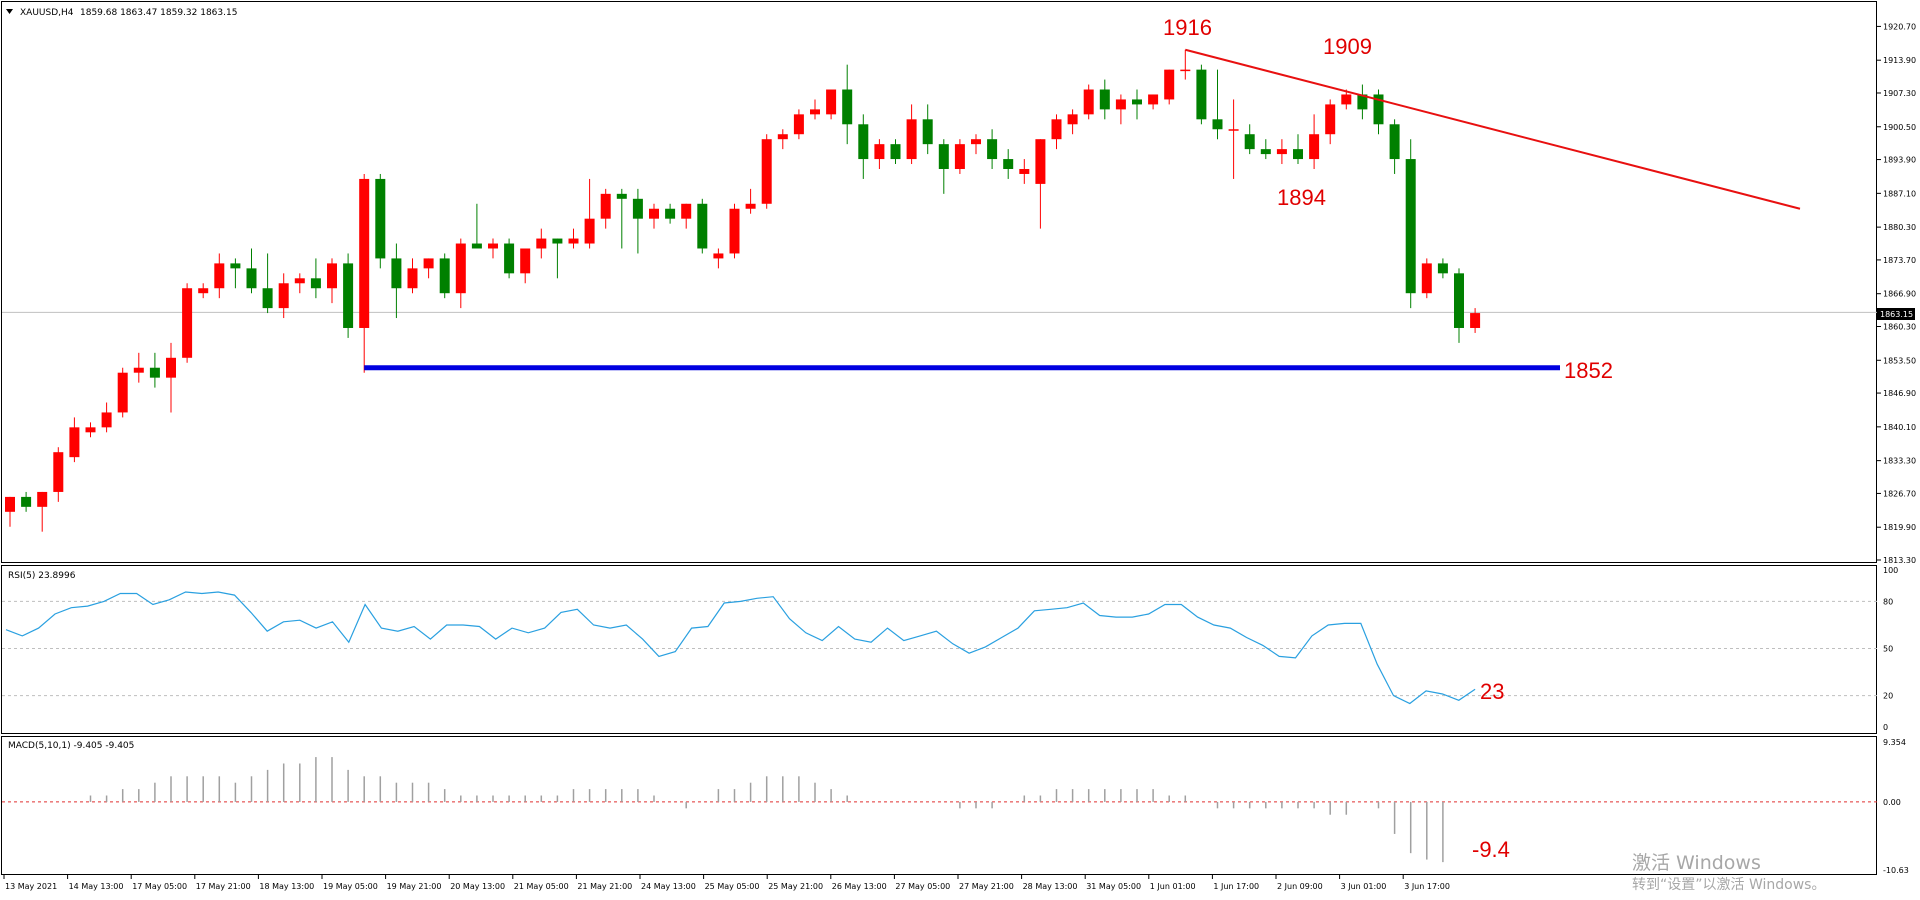 This screenshot has height=900, width=1920. What do you see at coordinates (159, 886) in the screenshot?
I see `time-axis-label: 17 May 05:00` at bounding box center [159, 886].